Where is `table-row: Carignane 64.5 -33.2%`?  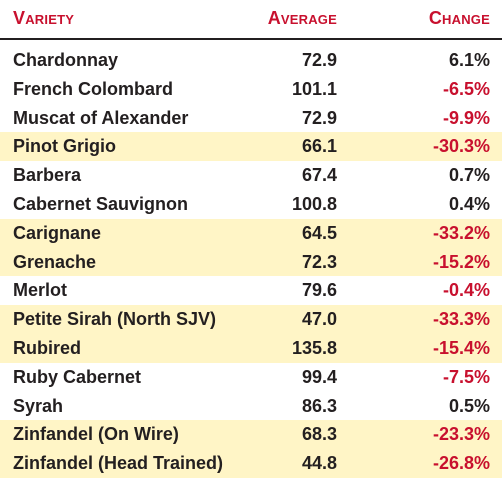 table-row: Carignane 64.5 -33.2% is located at coordinates (251, 233).